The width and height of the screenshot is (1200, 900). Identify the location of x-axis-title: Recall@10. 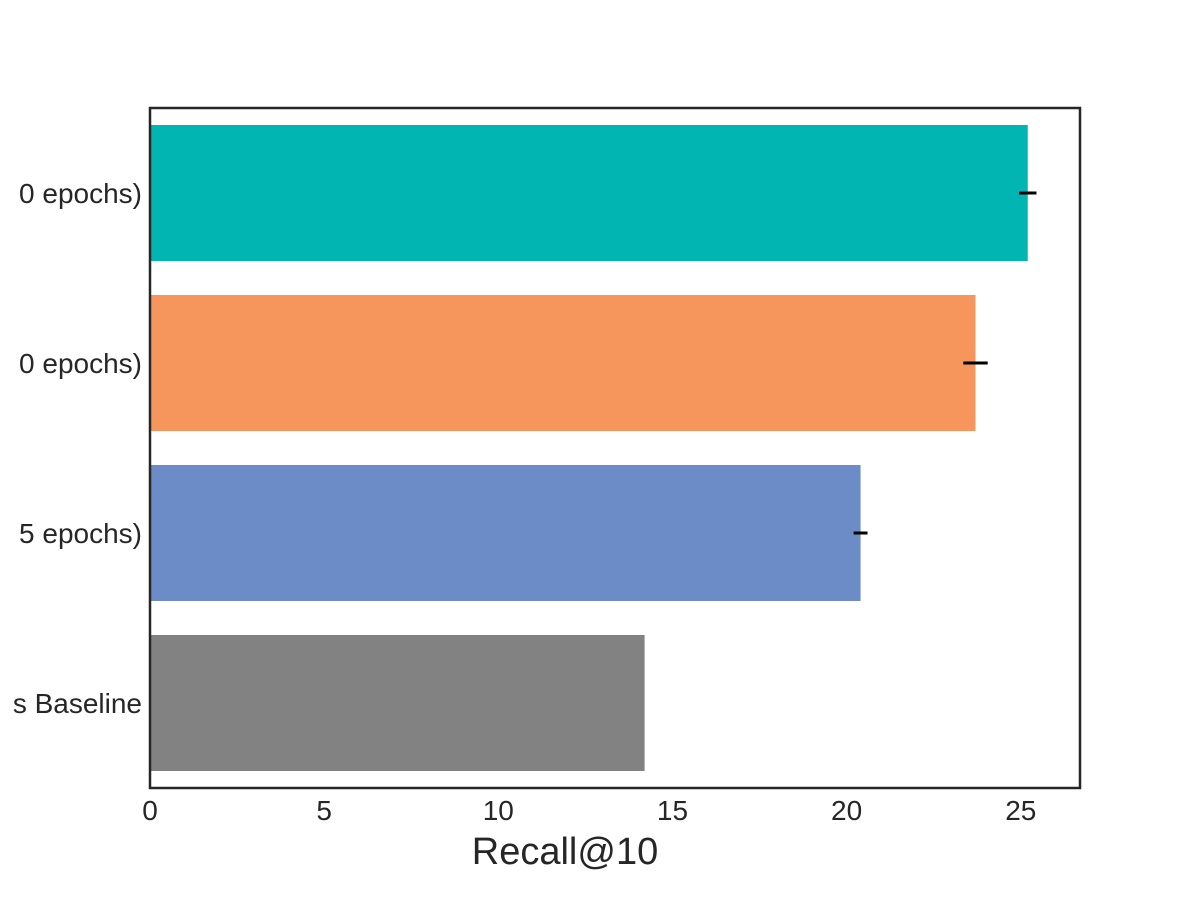
(565, 852).